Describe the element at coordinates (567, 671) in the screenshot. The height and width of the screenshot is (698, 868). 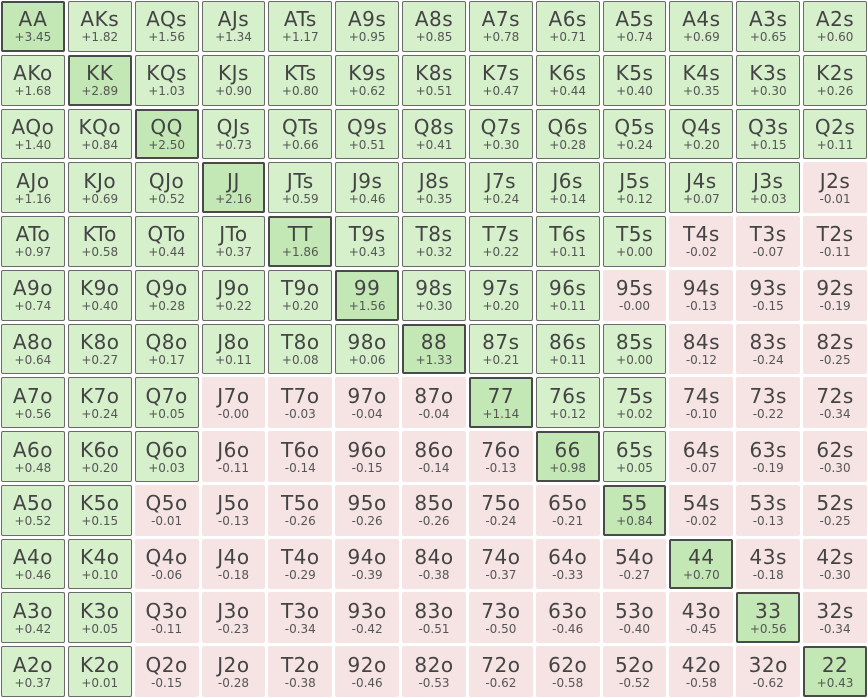
I see `hand-cell: 62o -0.58` at that location.